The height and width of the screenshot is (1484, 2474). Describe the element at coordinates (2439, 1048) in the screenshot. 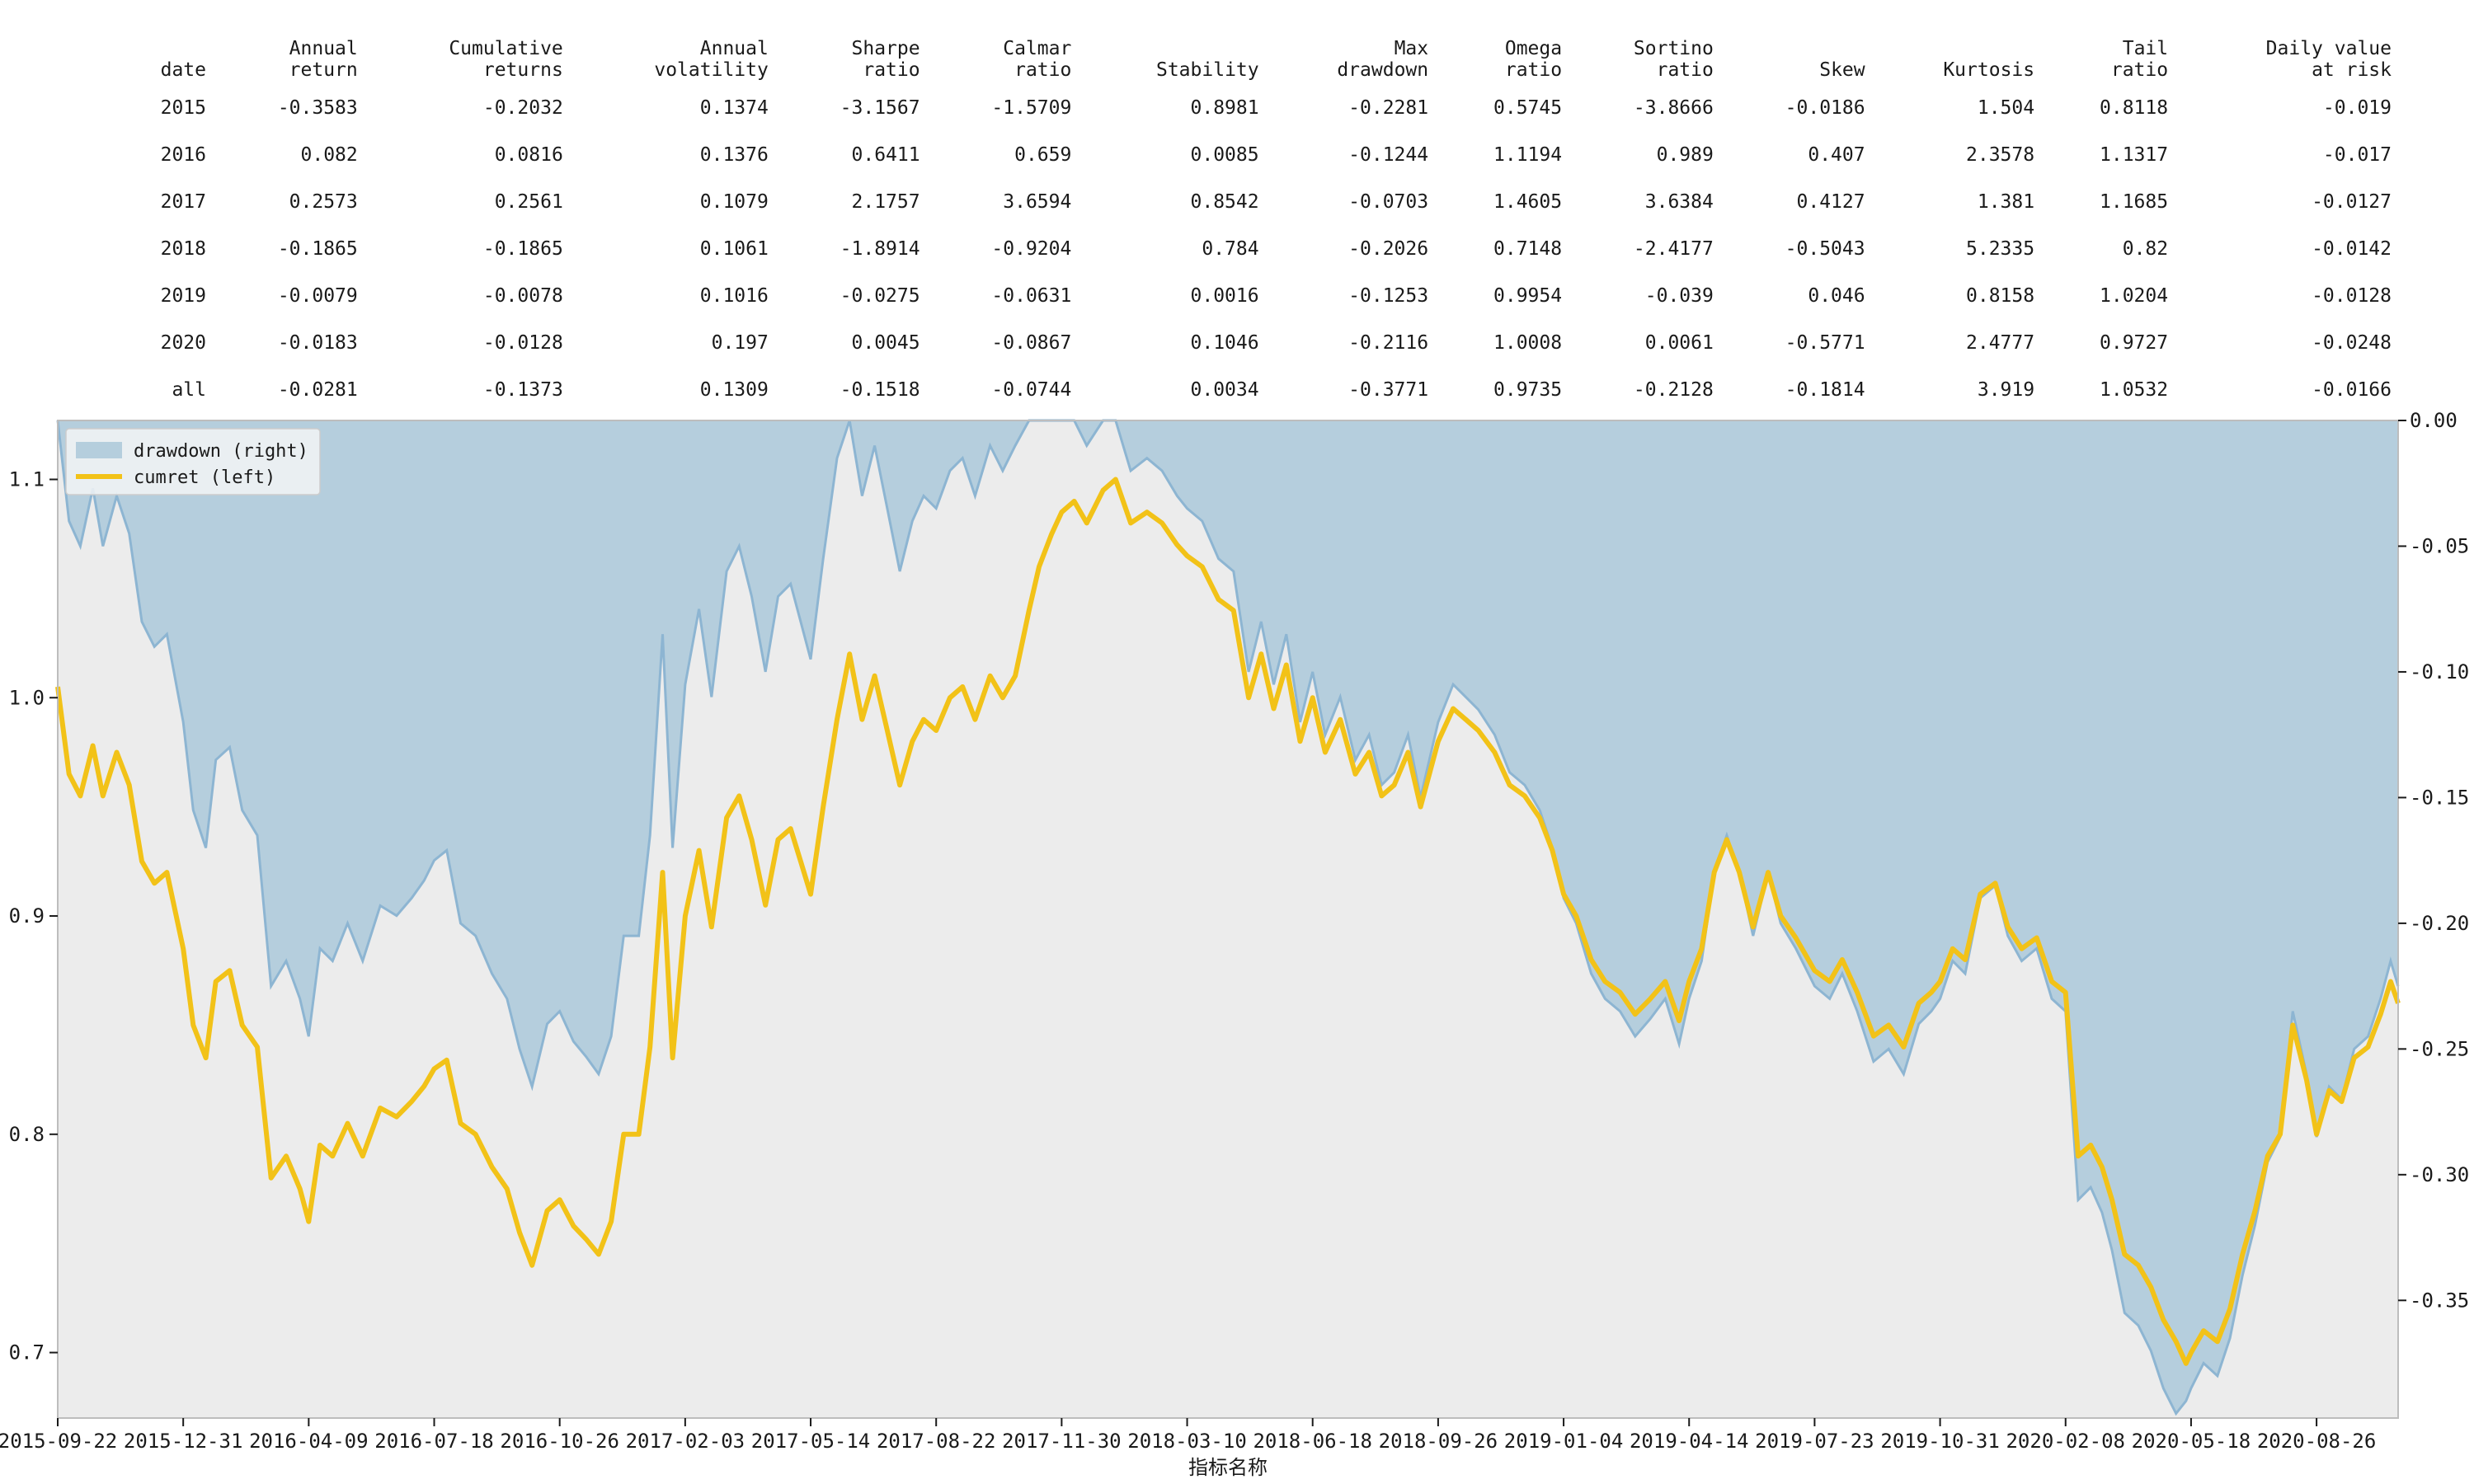

I see `right-y-tick-label: -0.25` at that location.